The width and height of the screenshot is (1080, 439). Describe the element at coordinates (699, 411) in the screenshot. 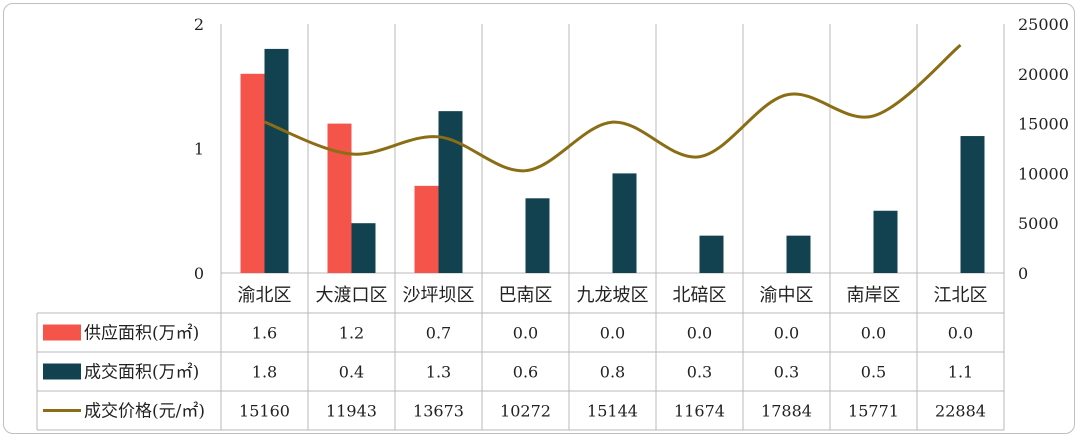

I see `table-cell: 11674` at that location.